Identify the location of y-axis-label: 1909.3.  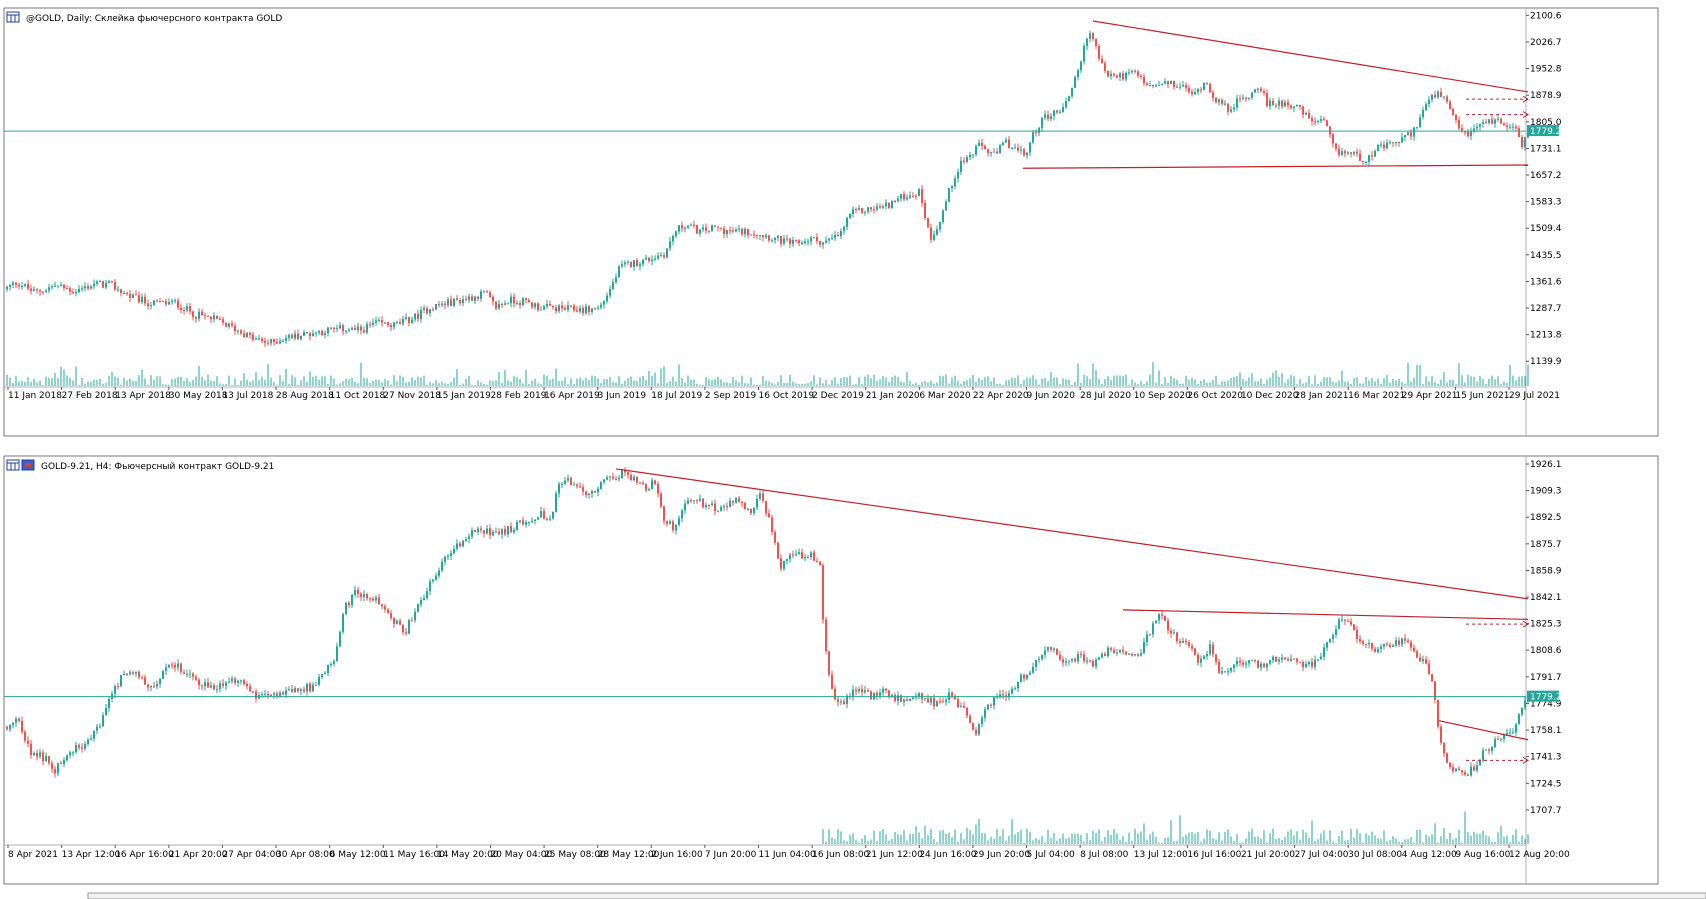
(1546, 492).